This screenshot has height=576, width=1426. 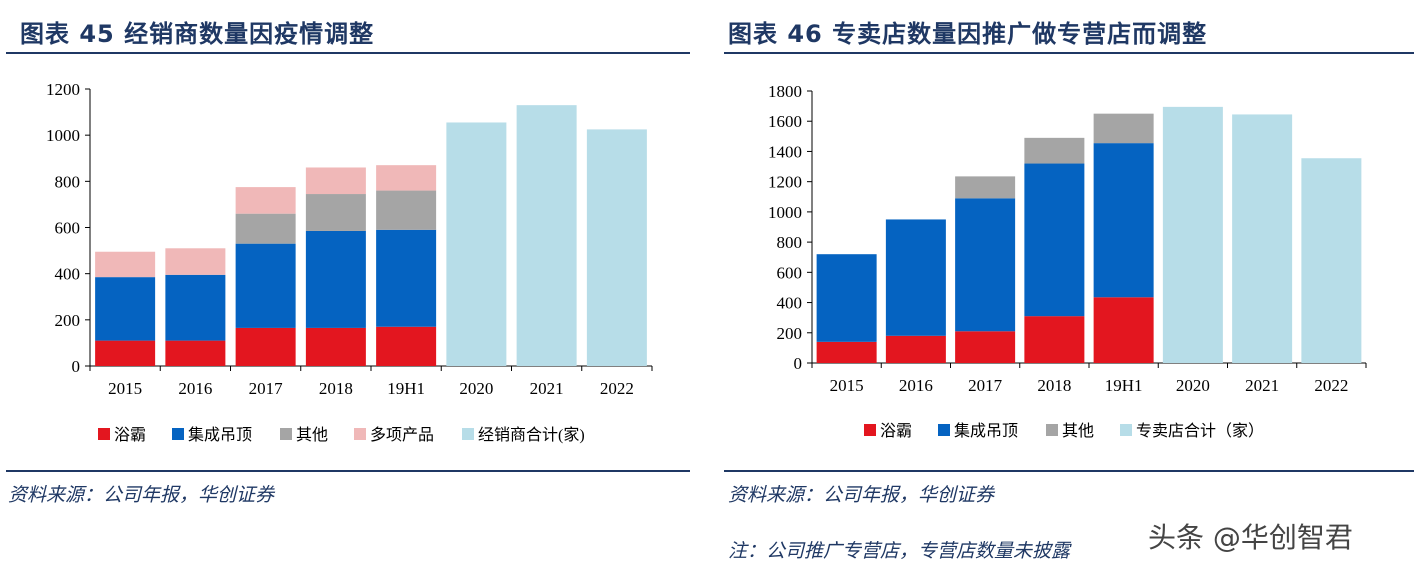 I want to click on right-title-rule, so click(x=1069, y=53).